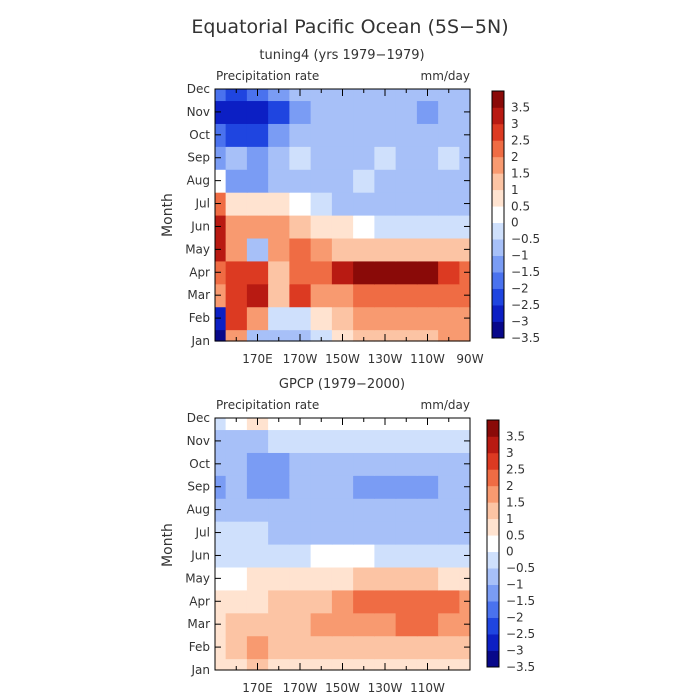  I want to click on y-tick-label: Nov, so click(198, 441).